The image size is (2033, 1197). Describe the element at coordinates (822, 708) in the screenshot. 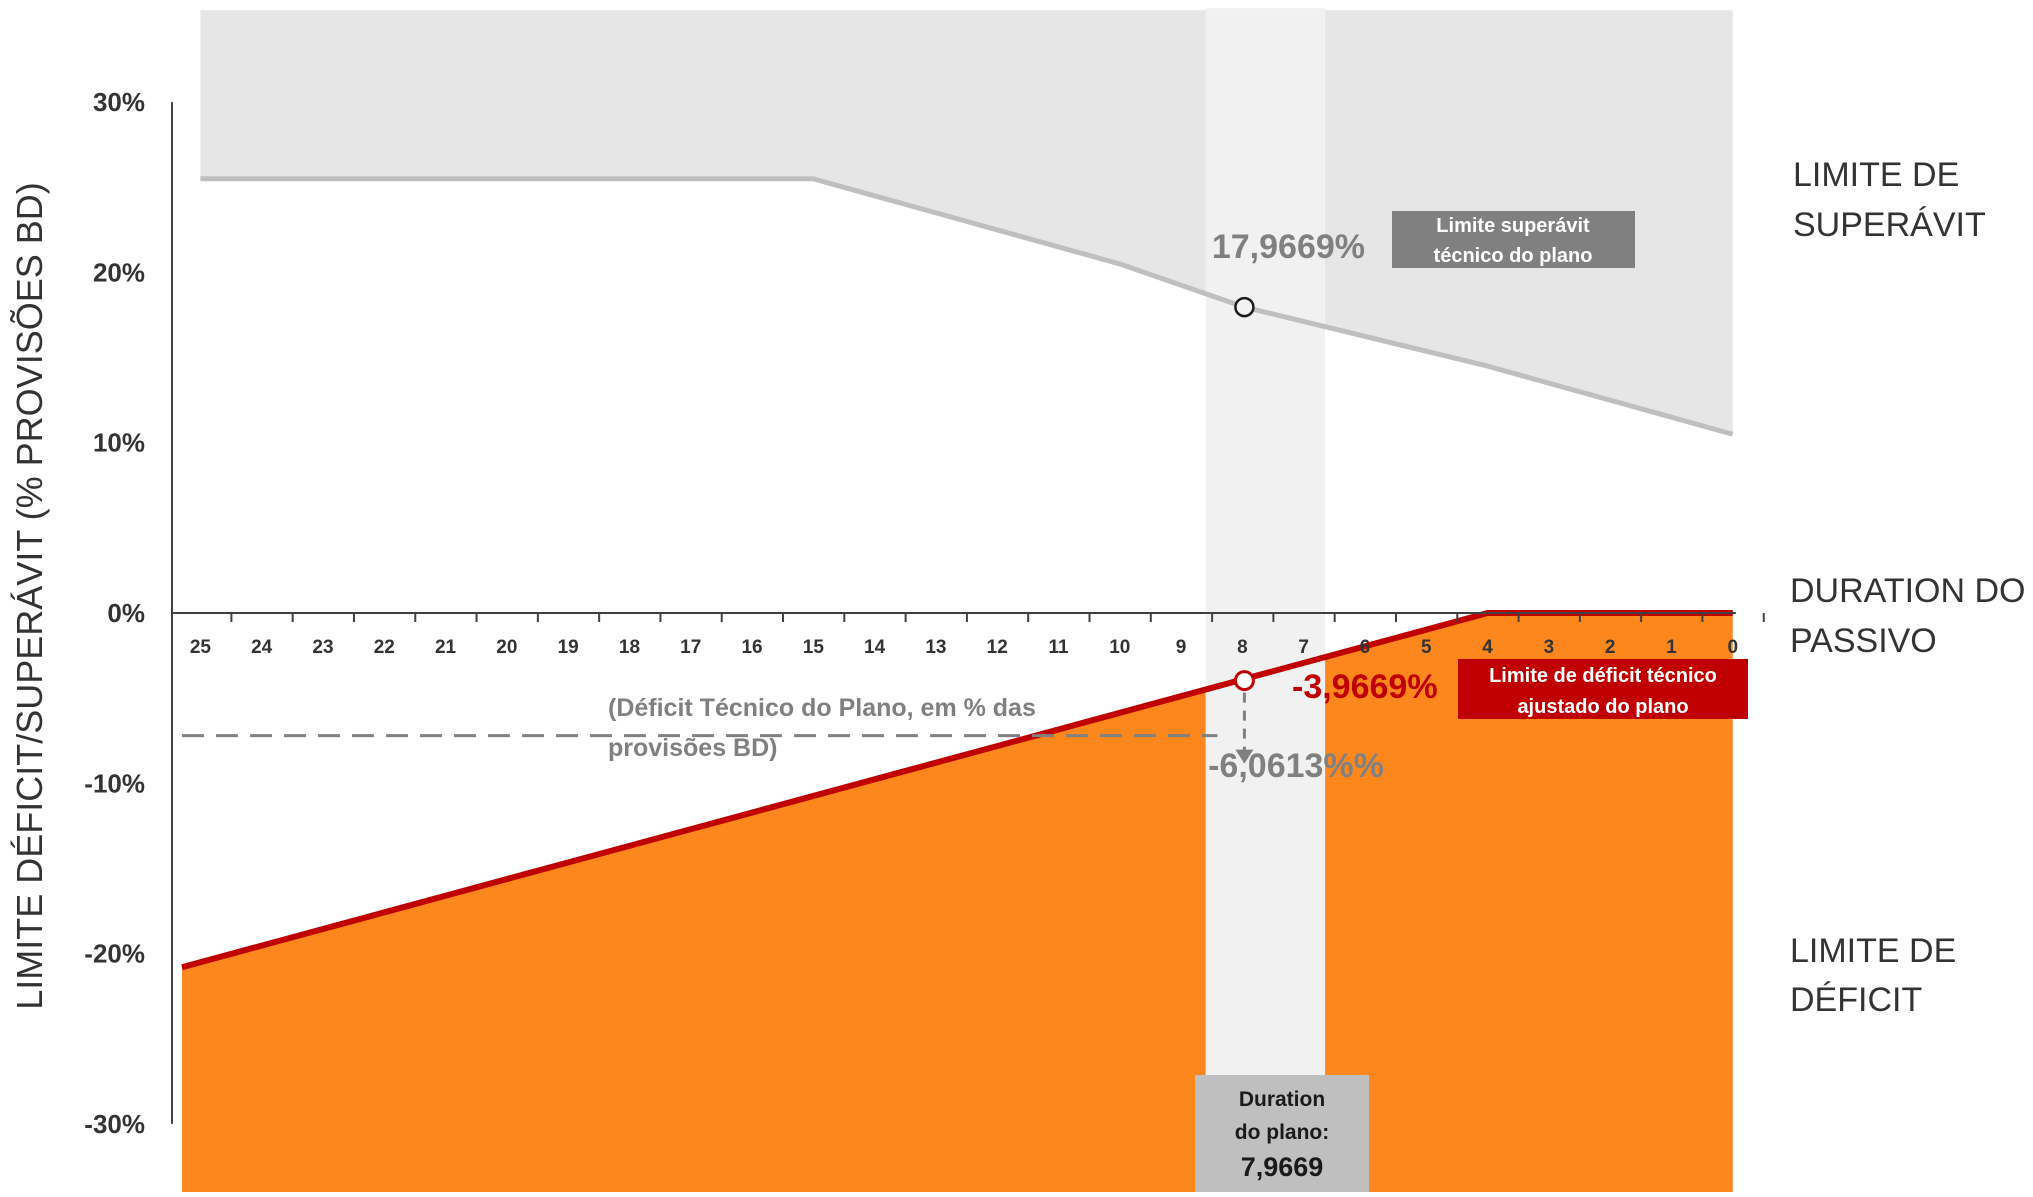

I see `plan-deficit-note-line1: (Déficit Técnico do Plano, em % das` at that location.